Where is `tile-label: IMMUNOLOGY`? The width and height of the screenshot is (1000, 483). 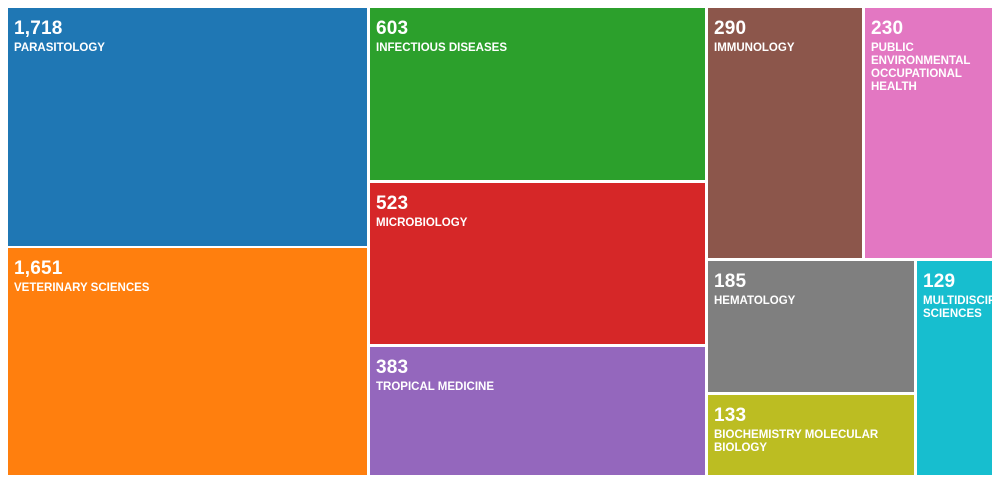 tile-label: IMMUNOLOGY is located at coordinates (754, 48).